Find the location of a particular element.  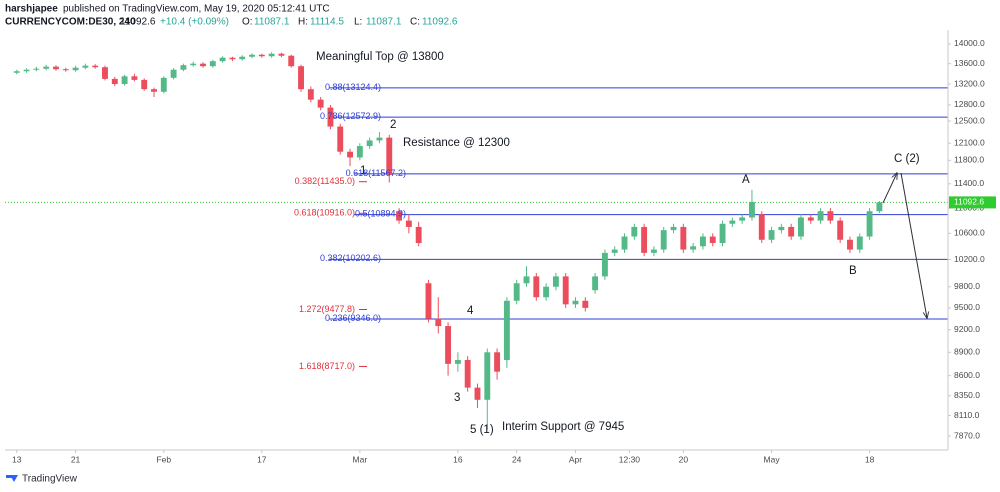

price: 11092.6 is located at coordinates (138, 22).